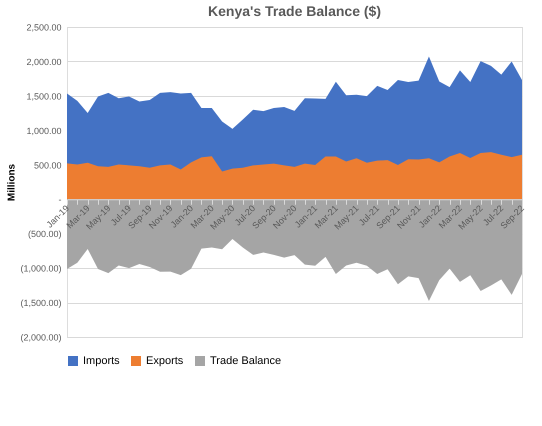 The width and height of the screenshot is (542, 426). What do you see at coordinates (41, 337) in the screenshot?
I see `y-tick-label: (2,000.00)` at bounding box center [41, 337].